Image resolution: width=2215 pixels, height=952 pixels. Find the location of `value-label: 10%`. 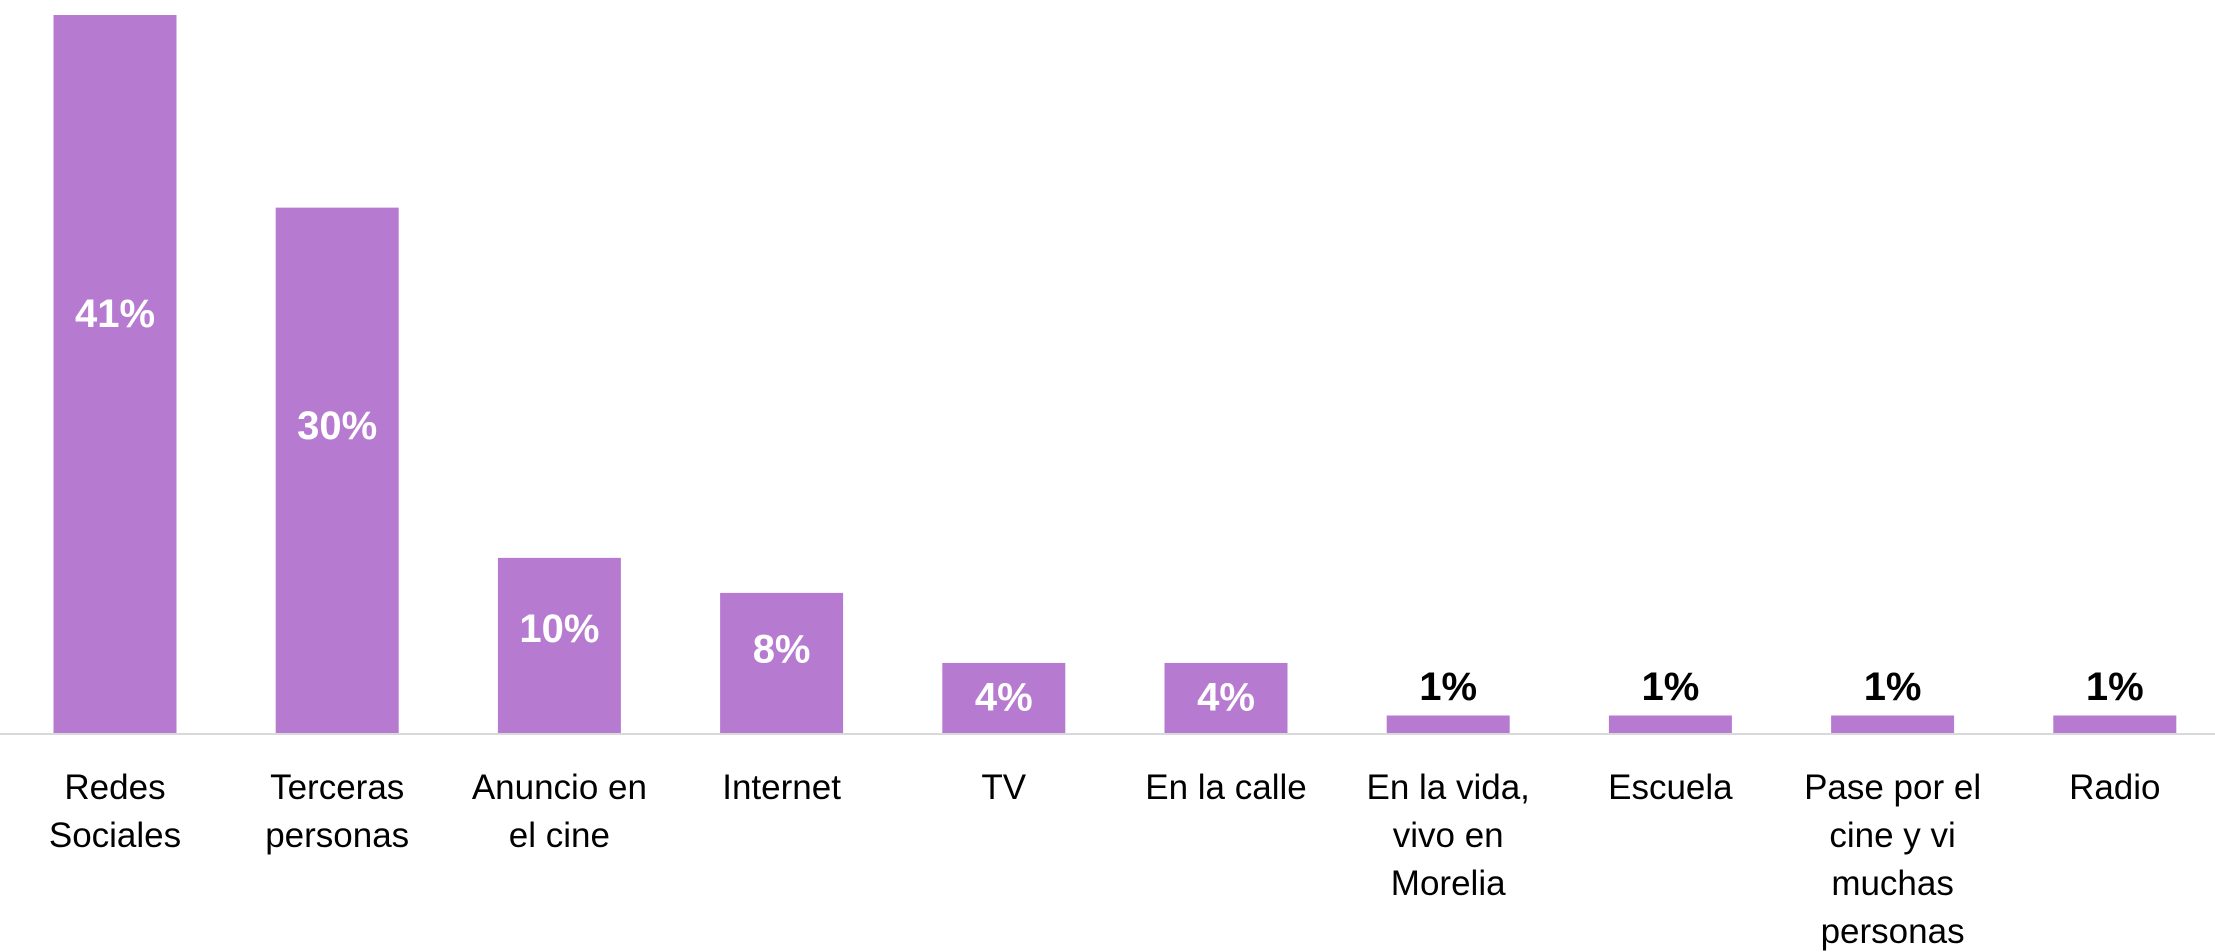

value-label: 10% is located at coordinates (559, 629).